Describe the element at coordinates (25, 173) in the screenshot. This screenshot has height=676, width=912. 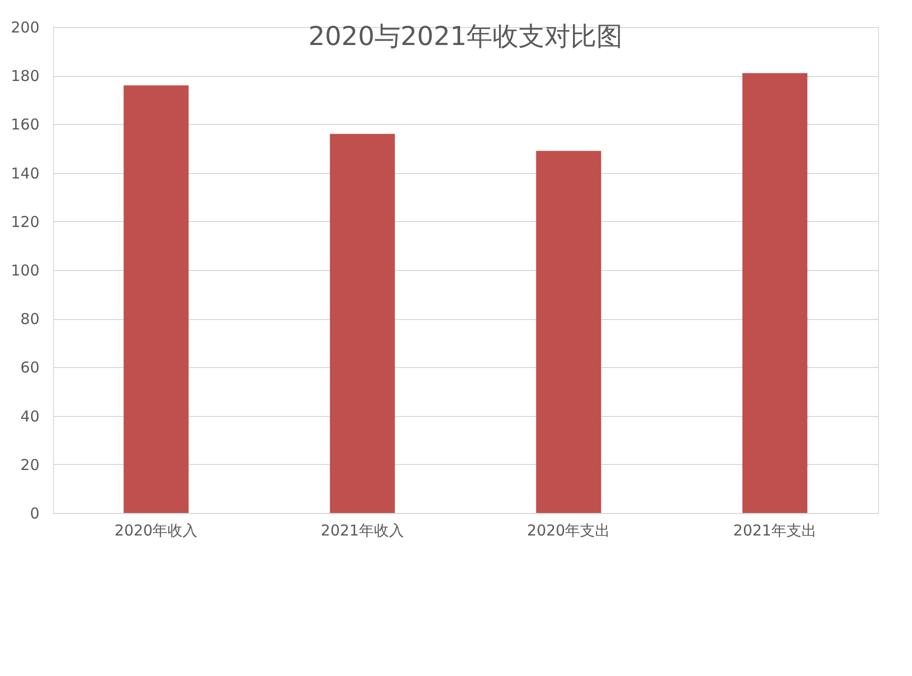
I see `y-tick-label: 140` at that location.